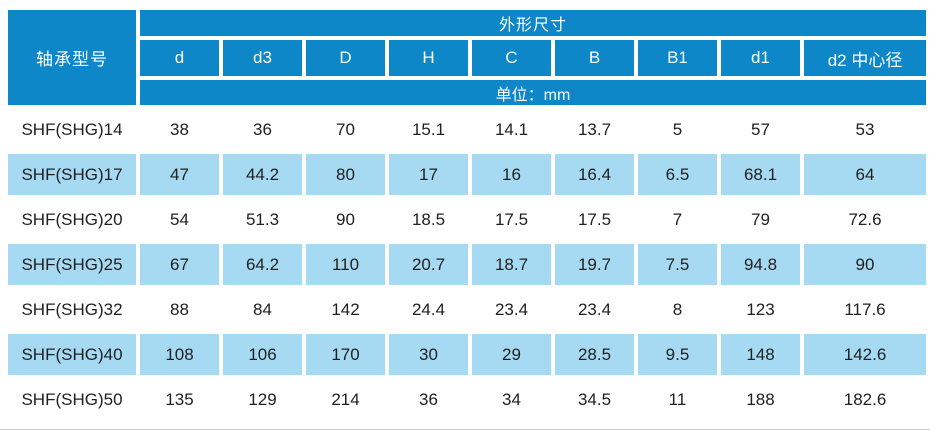  What do you see at coordinates (594, 129) in the screenshot?
I see `value-cell: 13.7` at bounding box center [594, 129].